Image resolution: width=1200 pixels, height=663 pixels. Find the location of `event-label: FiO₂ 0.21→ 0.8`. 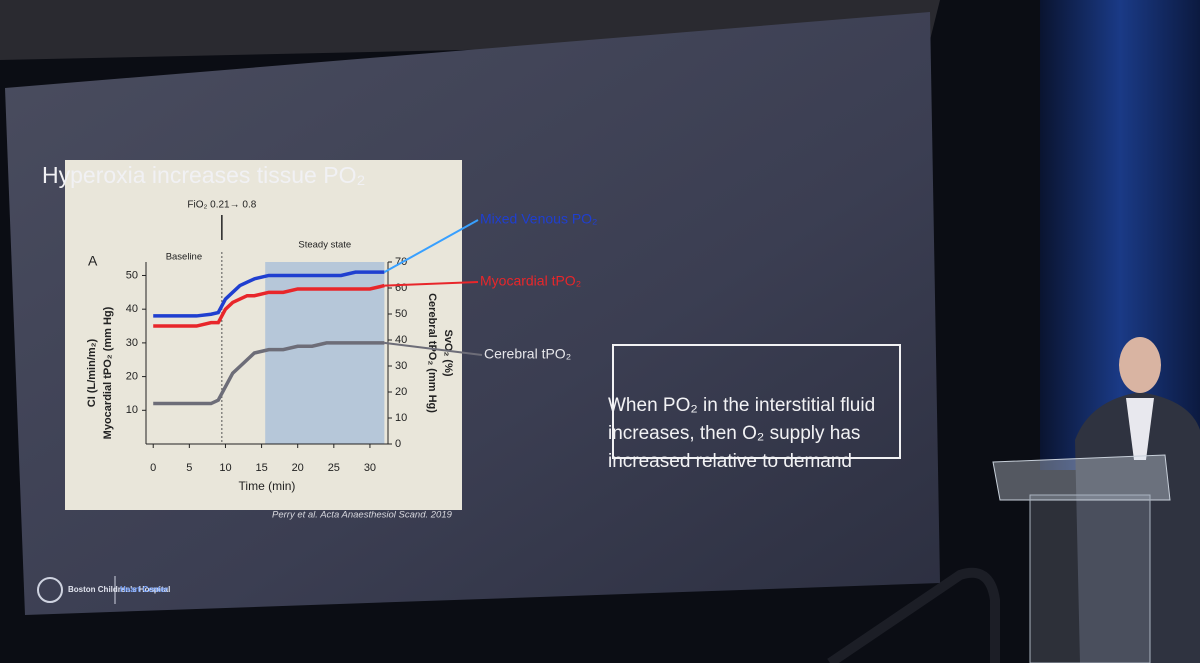

event-label: FiO₂ 0.21→ 0.8 is located at coordinates (221, 205).